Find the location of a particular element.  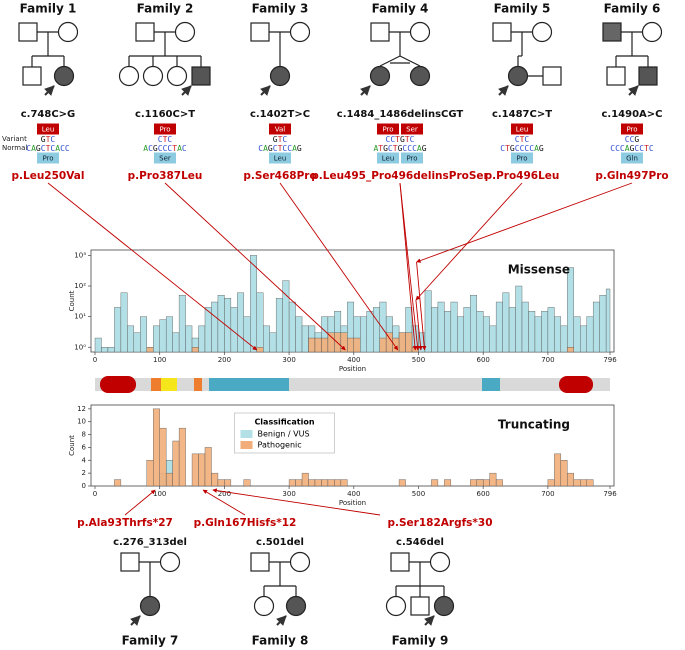

family-label: Family 8 is located at coordinates (280, 641).